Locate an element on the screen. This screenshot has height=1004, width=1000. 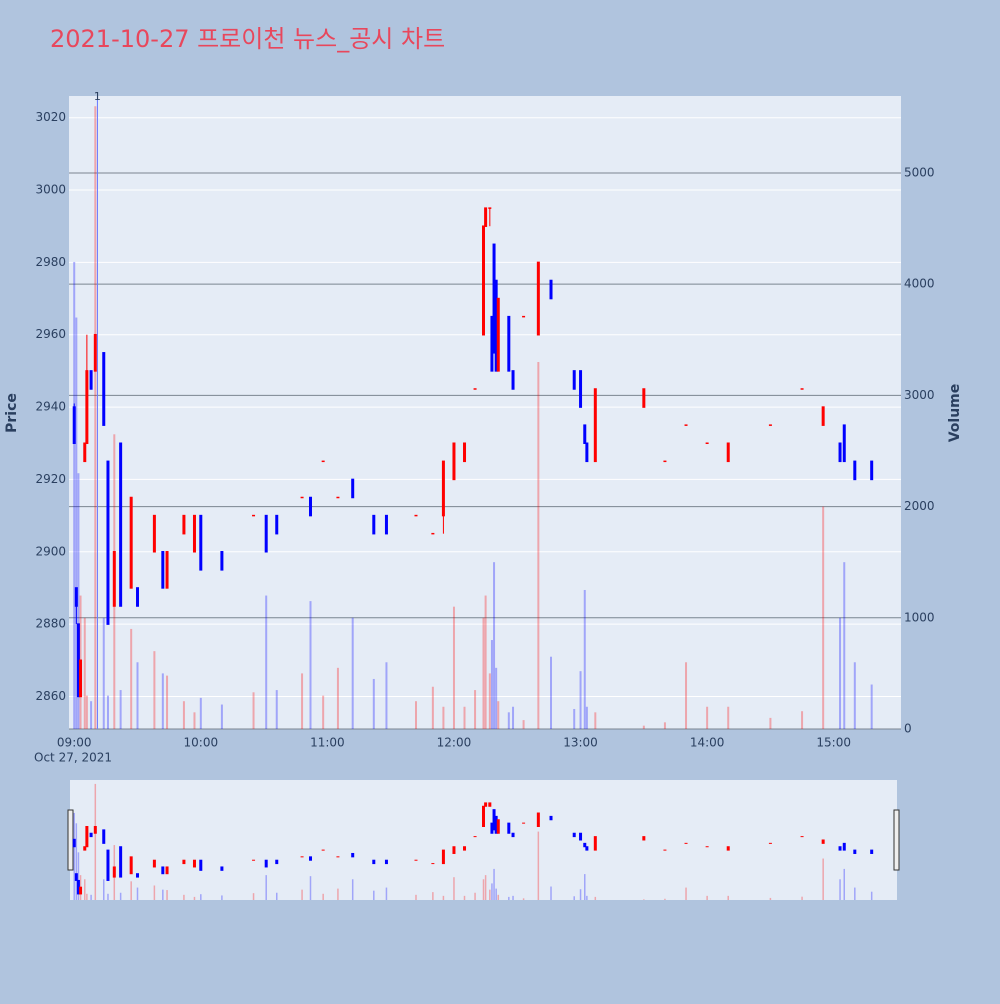
y-tick-label: 2900 is located at coordinates (50, 551).